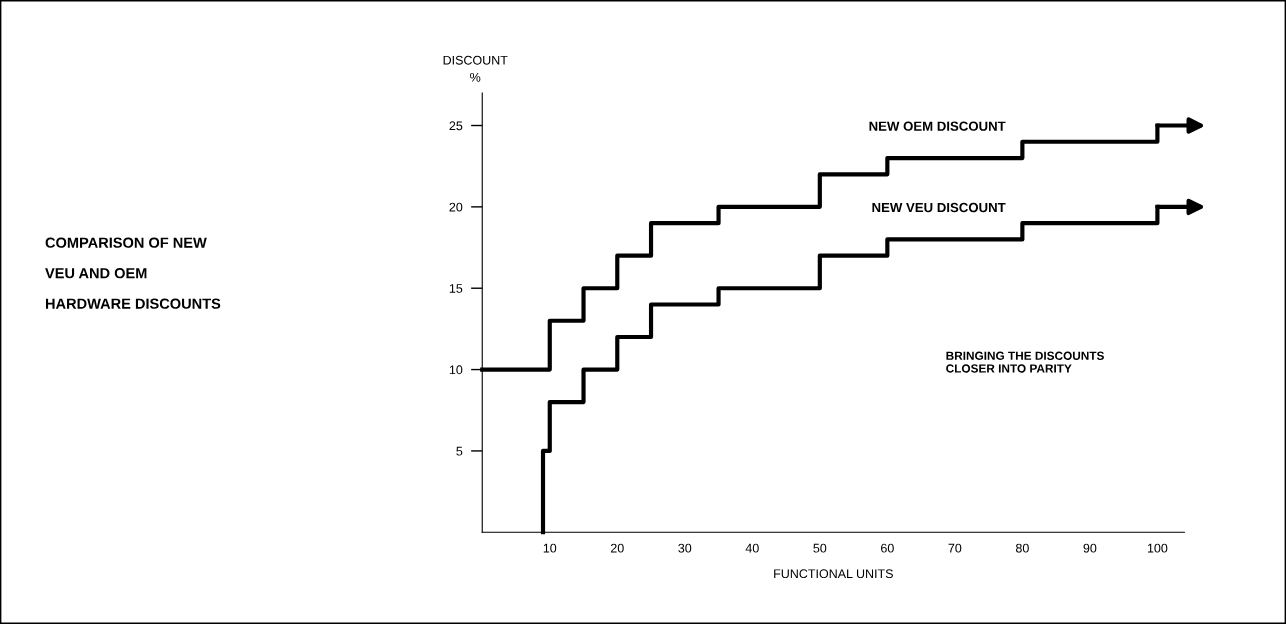  I want to click on x-tick-label: 40, so click(752, 548).